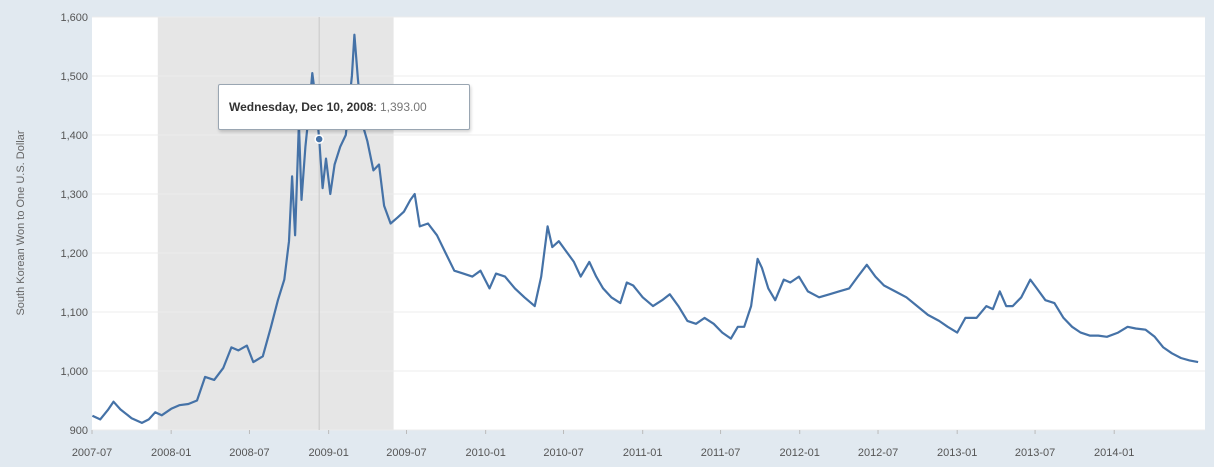  What do you see at coordinates (721, 453) in the screenshot?
I see `x-tick-label: 2011-07` at bounding box center [721, 453].